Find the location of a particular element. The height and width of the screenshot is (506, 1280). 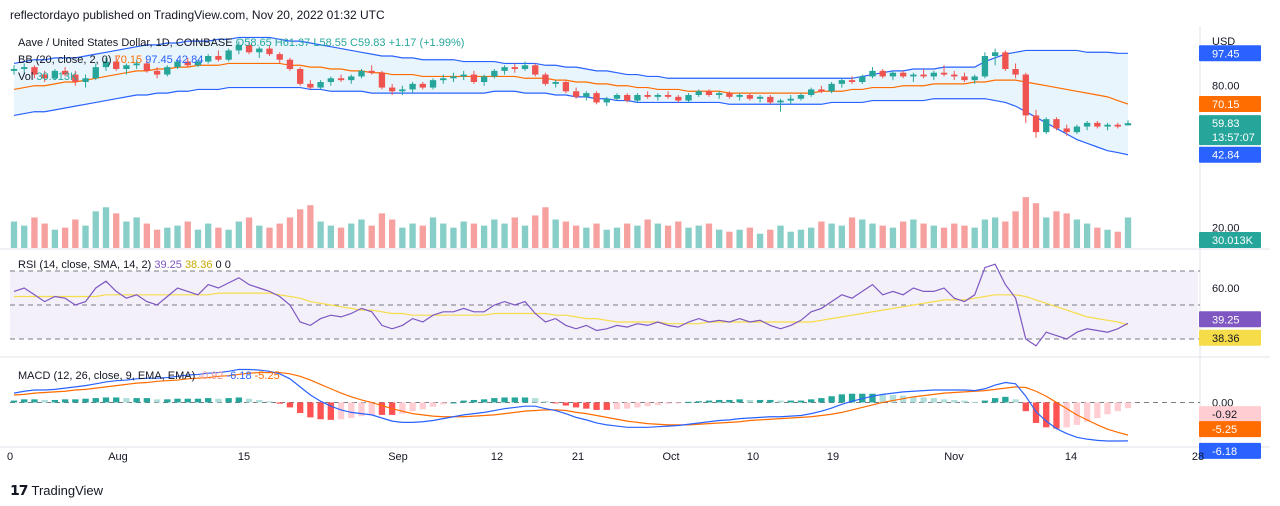

volume-tick-label: 20.00 is located at coordinates (1226, 229).